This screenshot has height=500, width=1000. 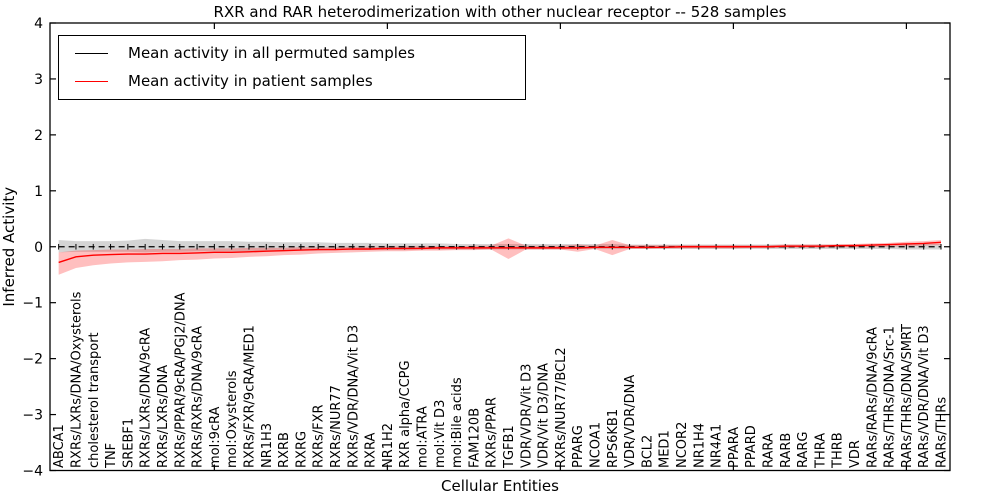 What do you see at coordinates (146, 398) in the screenshot?
I see `x-tick-label: RXRs/LXRs/DNA/9cRA` at bounding box center [146, 398].